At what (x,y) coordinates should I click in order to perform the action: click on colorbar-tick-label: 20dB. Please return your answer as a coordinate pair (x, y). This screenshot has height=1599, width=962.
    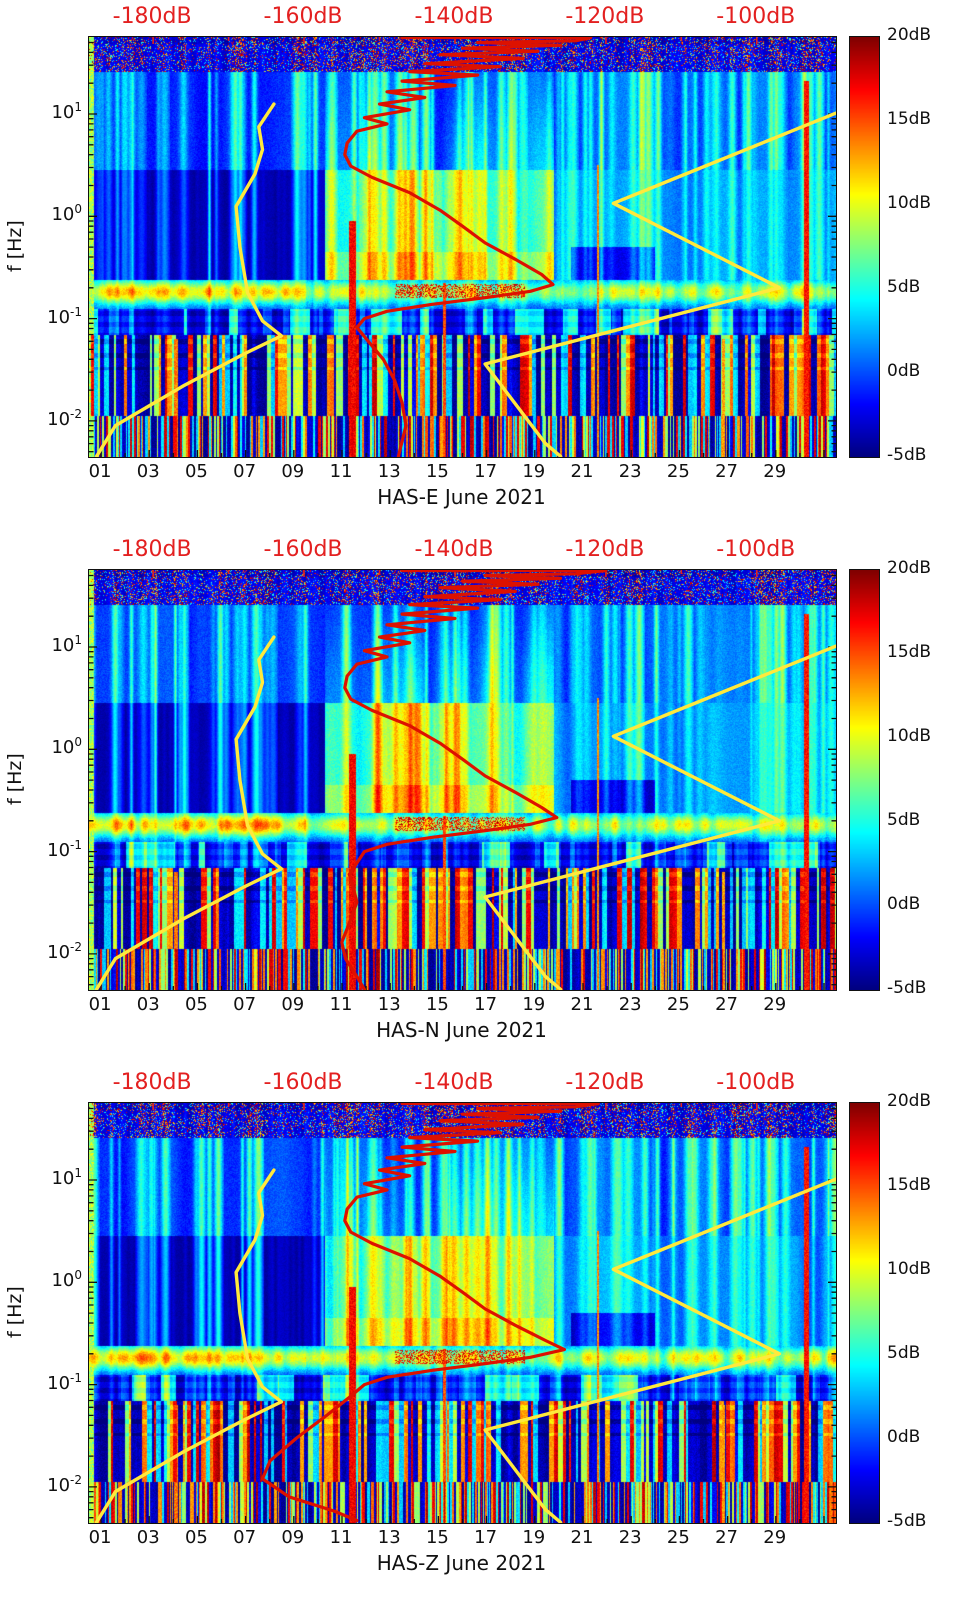
    Looking at the image, I should click on (909, 35).